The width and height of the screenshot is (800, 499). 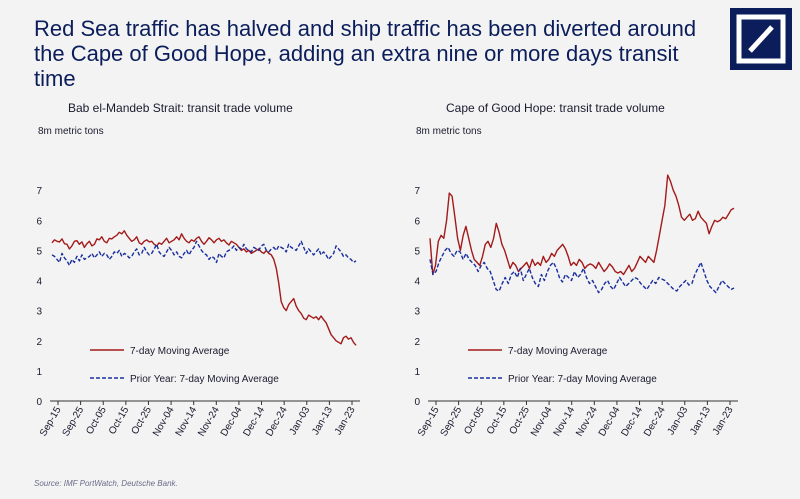 What do you see at coordinates (96, 421) in the screenshot?
I see `bab-x-tick-label: Oct-05` at bounding box center [96, 421].